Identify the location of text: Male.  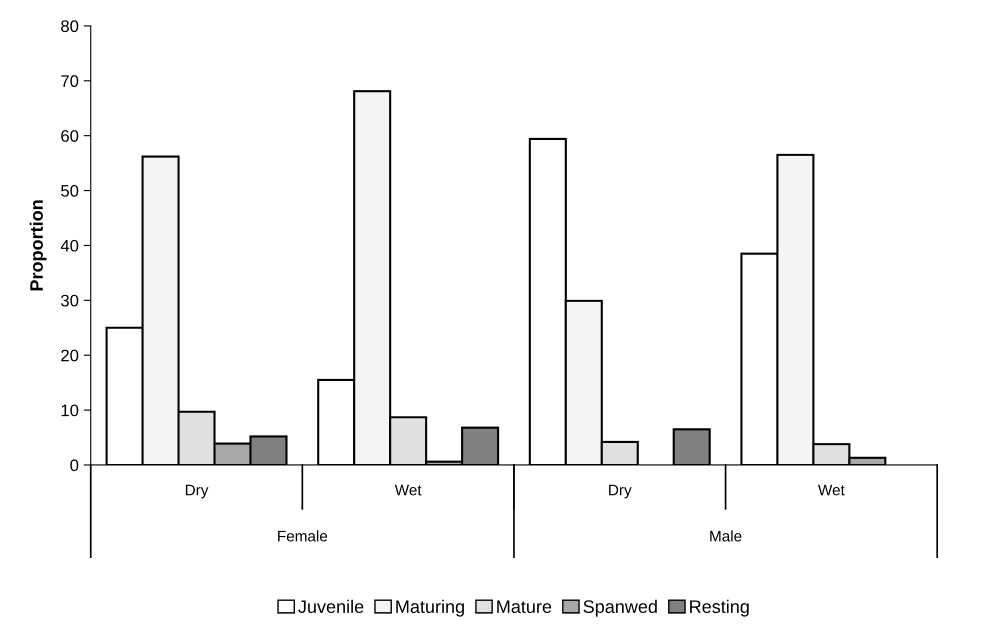
(726, 536).